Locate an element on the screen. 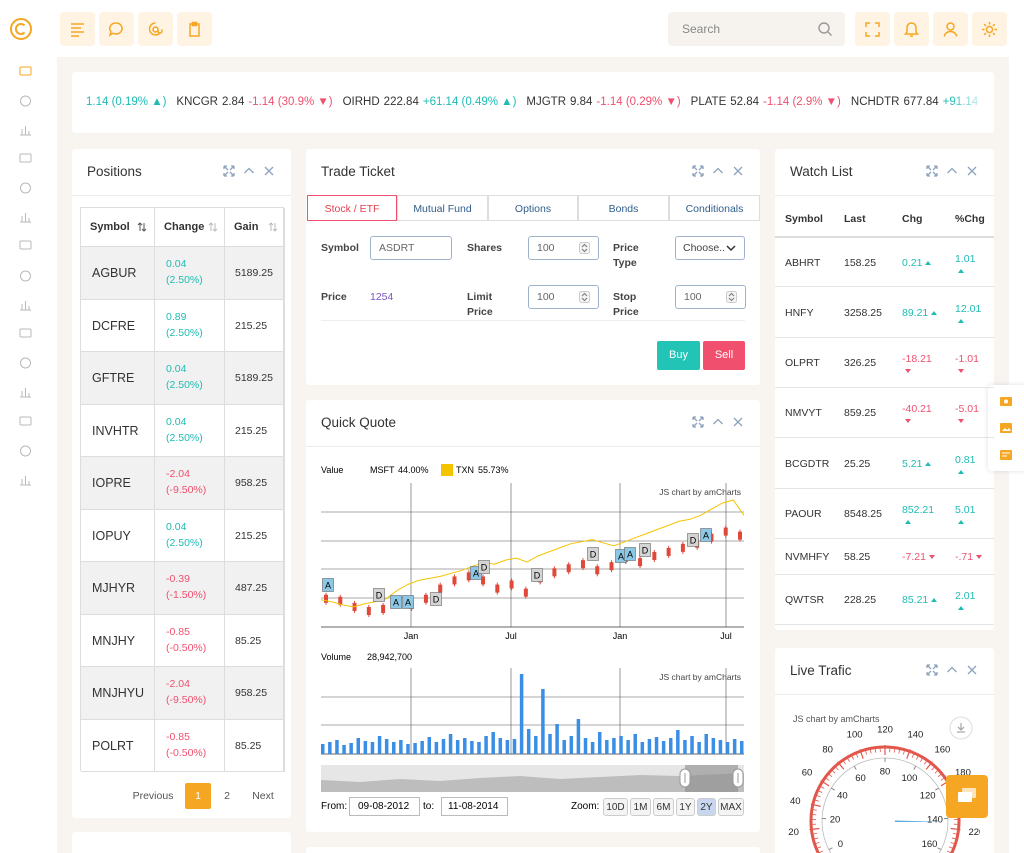 The width and height of the screenshot is (1024, 853). chart-credit: JS chart by amCharts is located at coordinates (700, 492).